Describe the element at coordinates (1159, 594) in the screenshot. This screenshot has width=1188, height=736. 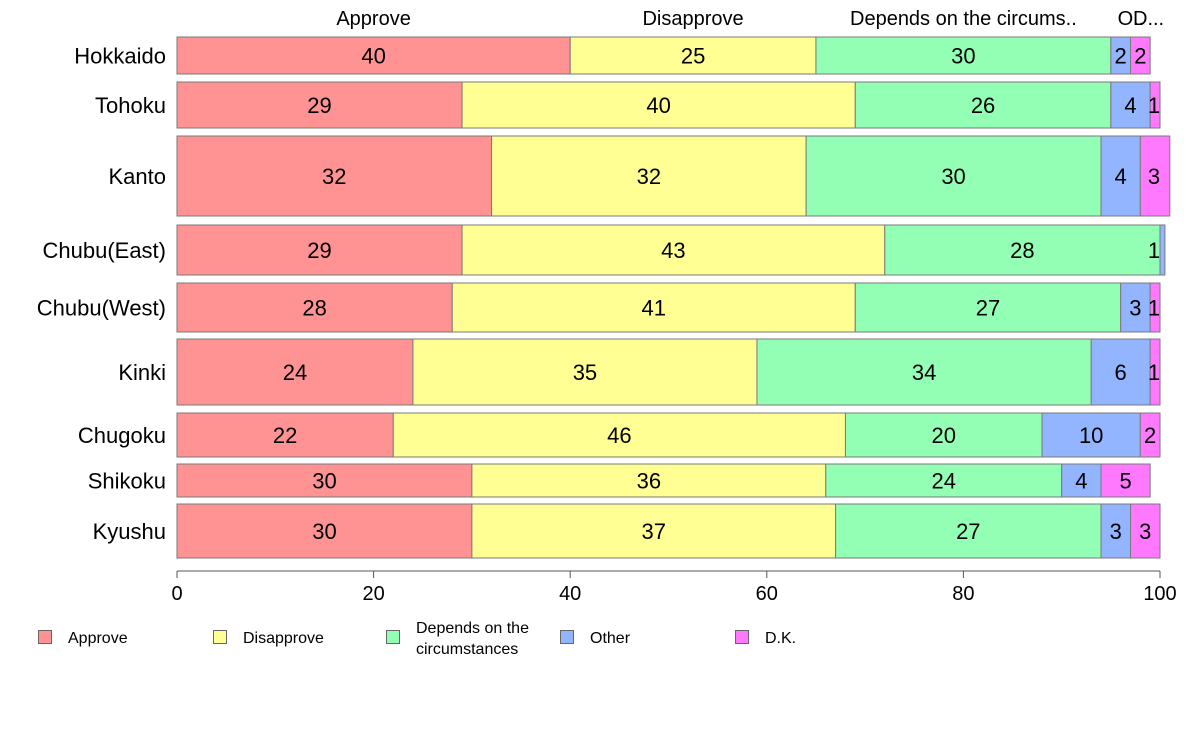
I see `x-tick-label: 100` at that location.